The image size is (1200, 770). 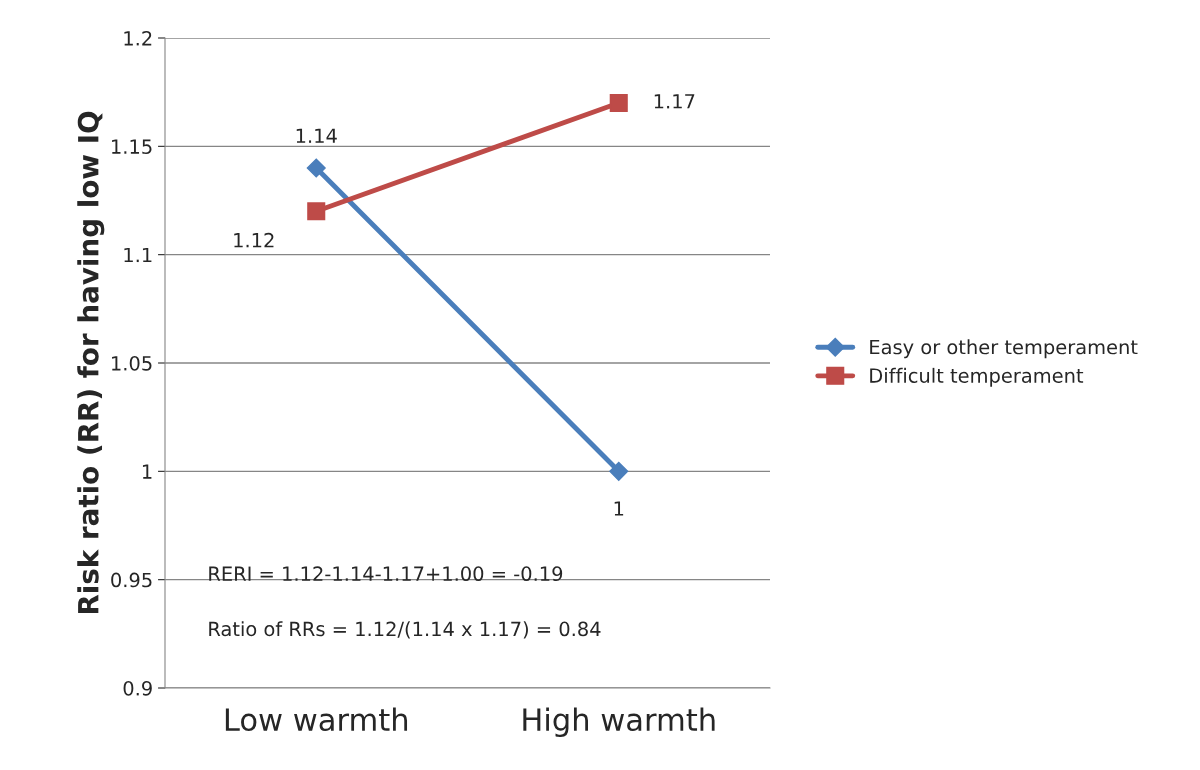 I want to click on data-label: 1, so click(x=619, y=508).